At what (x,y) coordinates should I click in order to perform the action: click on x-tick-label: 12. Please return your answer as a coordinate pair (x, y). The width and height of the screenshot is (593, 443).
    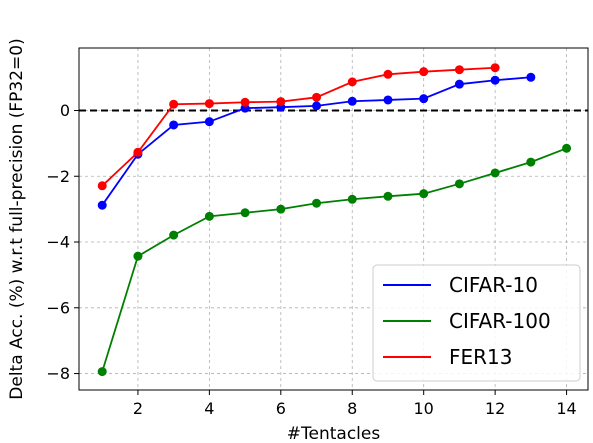
    Looking at the image, I should click on (495, 408).